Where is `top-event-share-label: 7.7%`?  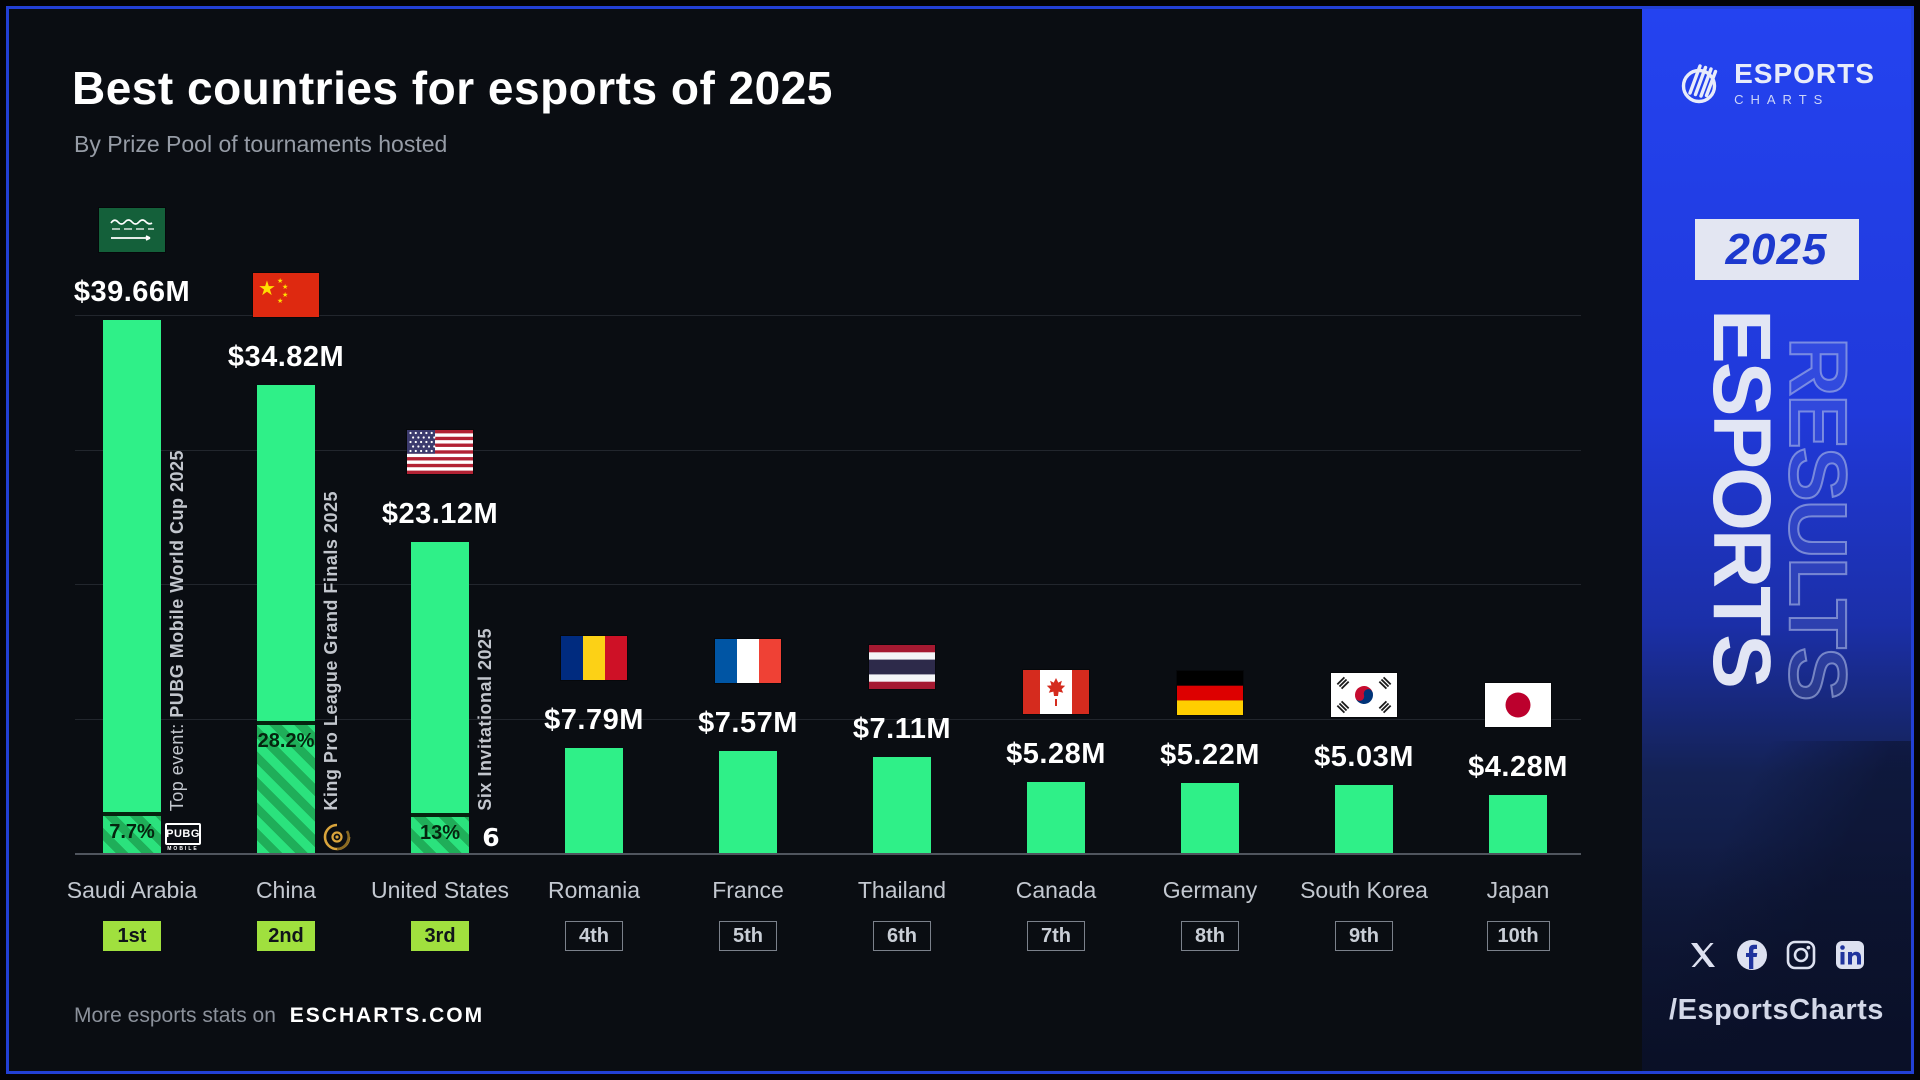 top-event-share-label: 7.7% is located at coordinates (132, 832).